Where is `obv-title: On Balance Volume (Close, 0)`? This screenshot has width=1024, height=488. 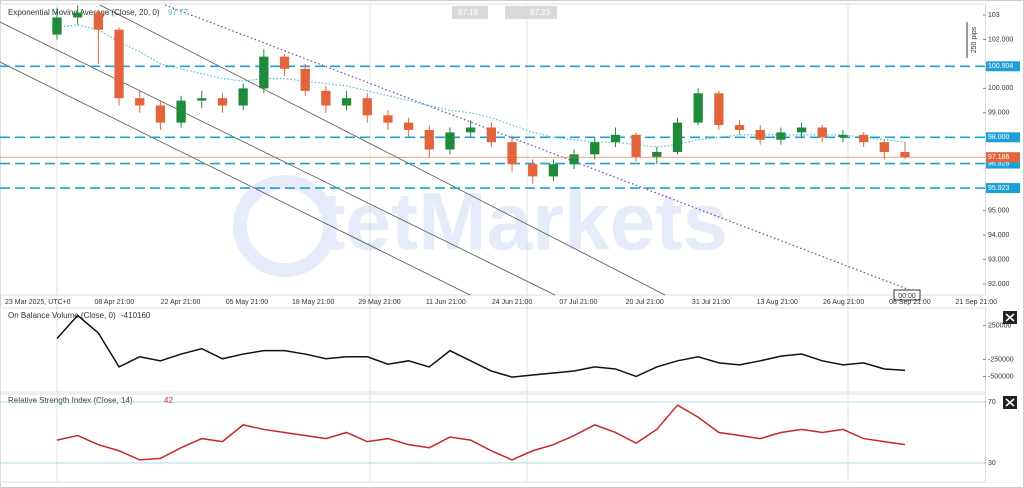
obv-title: On Balance Volume (Close, 0) is located at coordinates (62, 315).